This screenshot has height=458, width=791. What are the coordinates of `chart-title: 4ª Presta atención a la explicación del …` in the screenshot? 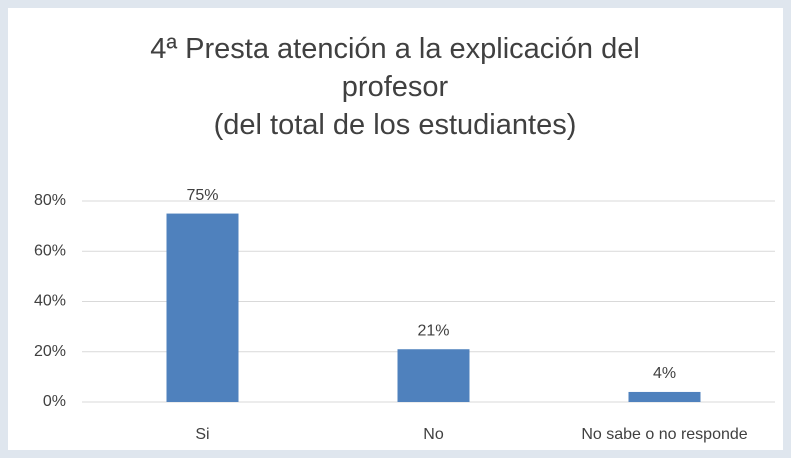 It's located at (395, 68).